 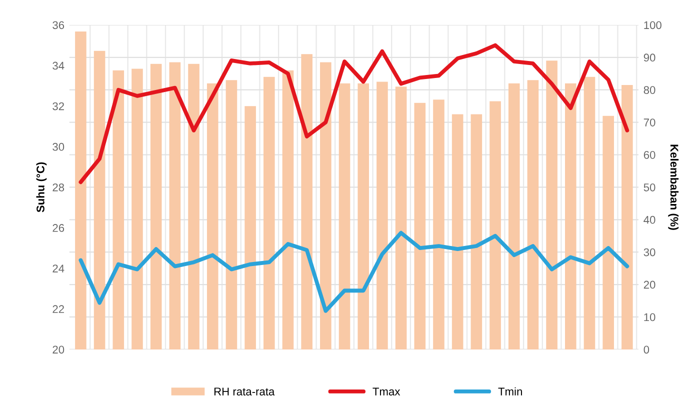 I want to click on y2-tick-label: 70, so click(x=650, y=122).